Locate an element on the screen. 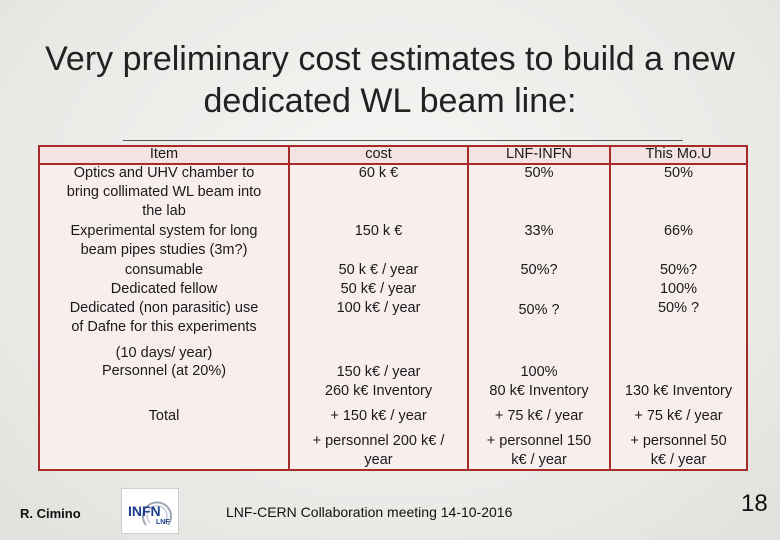  lnf-inventory: 80 k€ Inventory is located at coordinates (539, 391).